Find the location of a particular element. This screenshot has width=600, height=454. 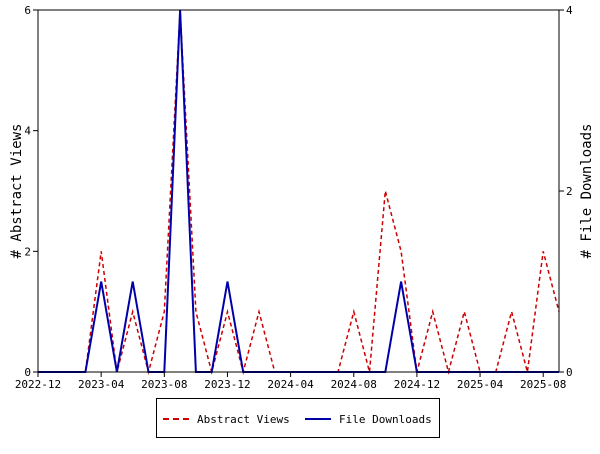

left-axis: 0 2 4 6 is located at coordinates (31, 191).